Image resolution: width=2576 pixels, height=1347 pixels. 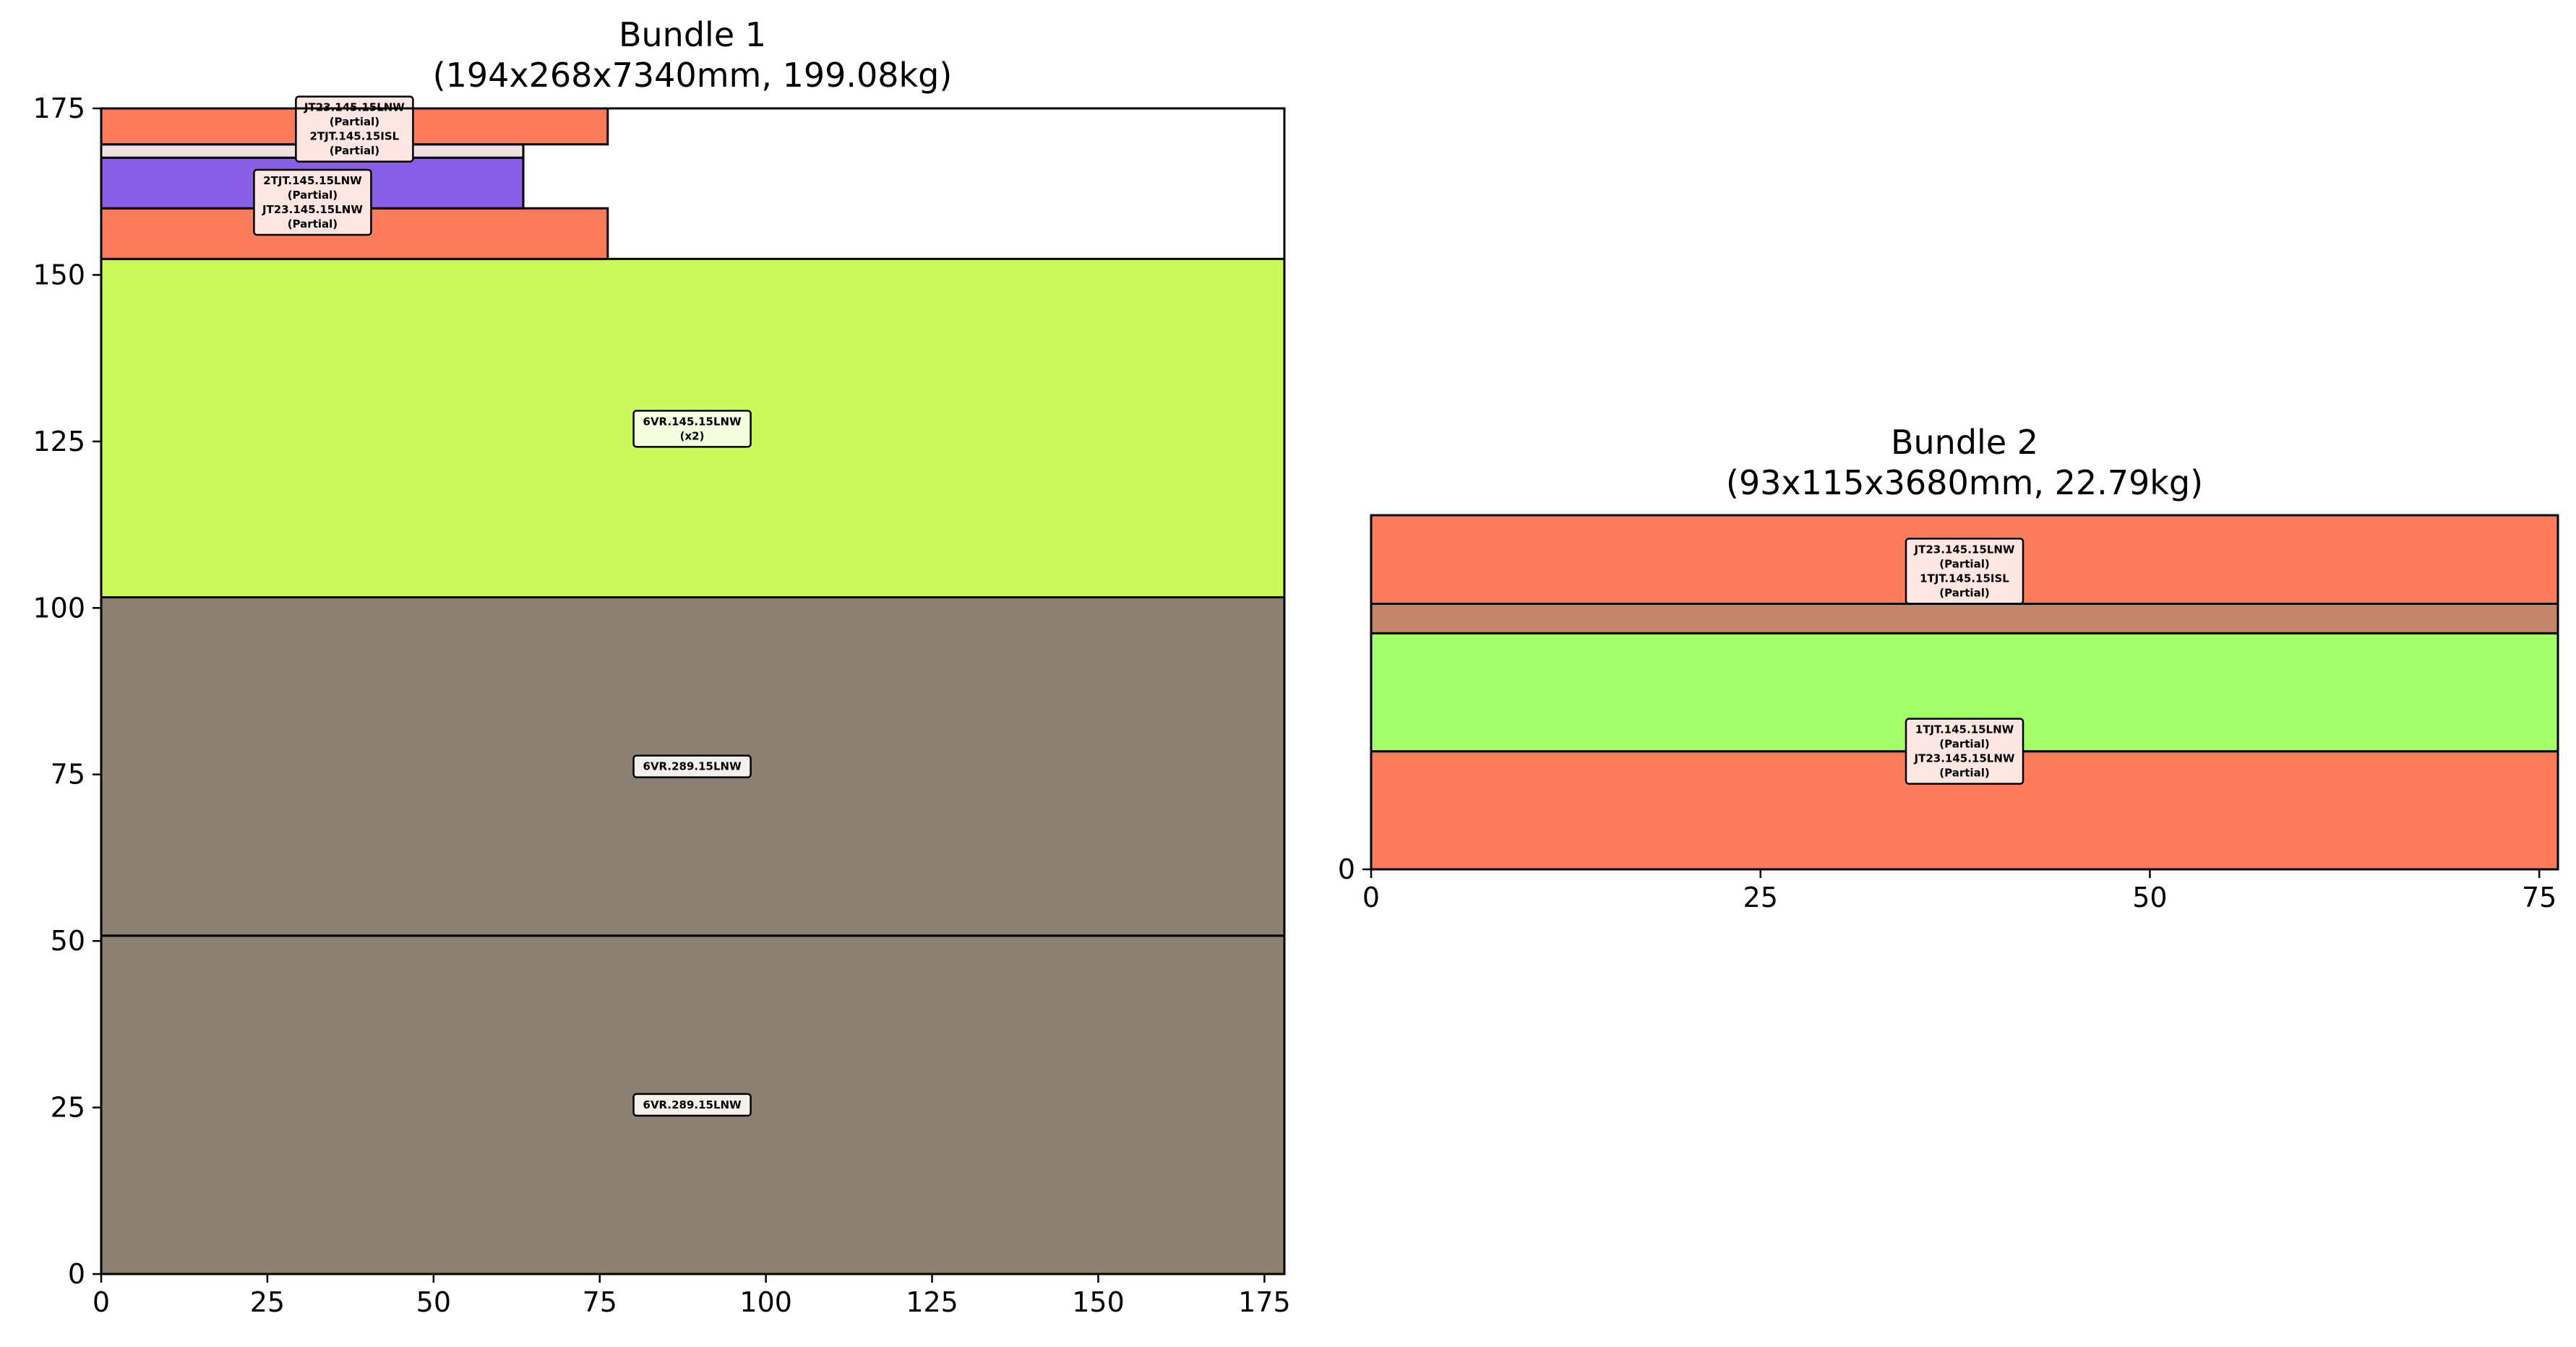 I want to click on bundle-1-x-tick-label: 75, so click(x=600, y=1302).